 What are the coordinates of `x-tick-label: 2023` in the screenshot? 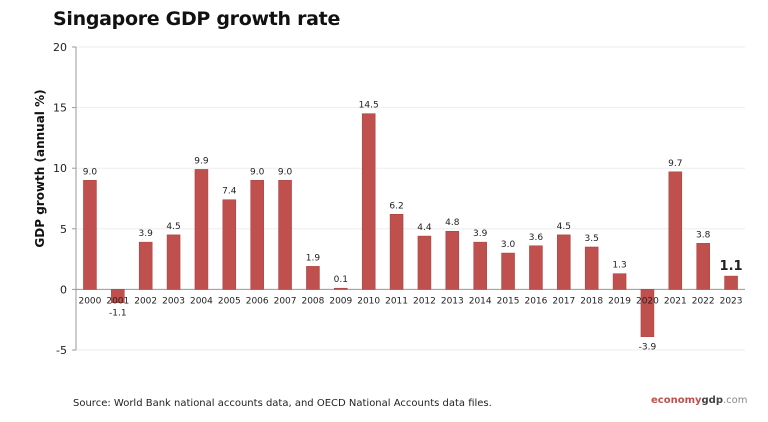 It's located at (731, 301).